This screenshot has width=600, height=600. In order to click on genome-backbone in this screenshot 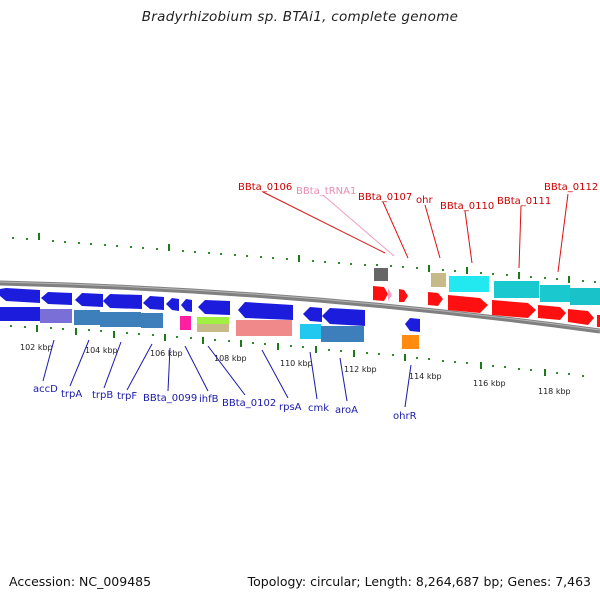, I will do `click(300, 307)`.